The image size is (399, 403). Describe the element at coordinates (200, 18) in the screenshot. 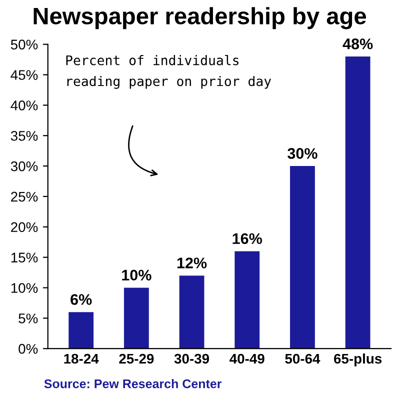

I see `chart-title: Newspaper readership by age` at that location.